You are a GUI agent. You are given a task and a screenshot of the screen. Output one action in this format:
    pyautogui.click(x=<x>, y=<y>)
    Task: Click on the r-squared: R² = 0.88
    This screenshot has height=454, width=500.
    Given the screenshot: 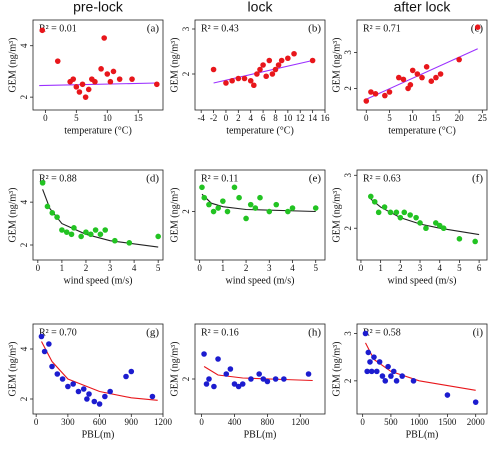 What is the action you would take?
    pyautogui.click(x=58, y=178)
    